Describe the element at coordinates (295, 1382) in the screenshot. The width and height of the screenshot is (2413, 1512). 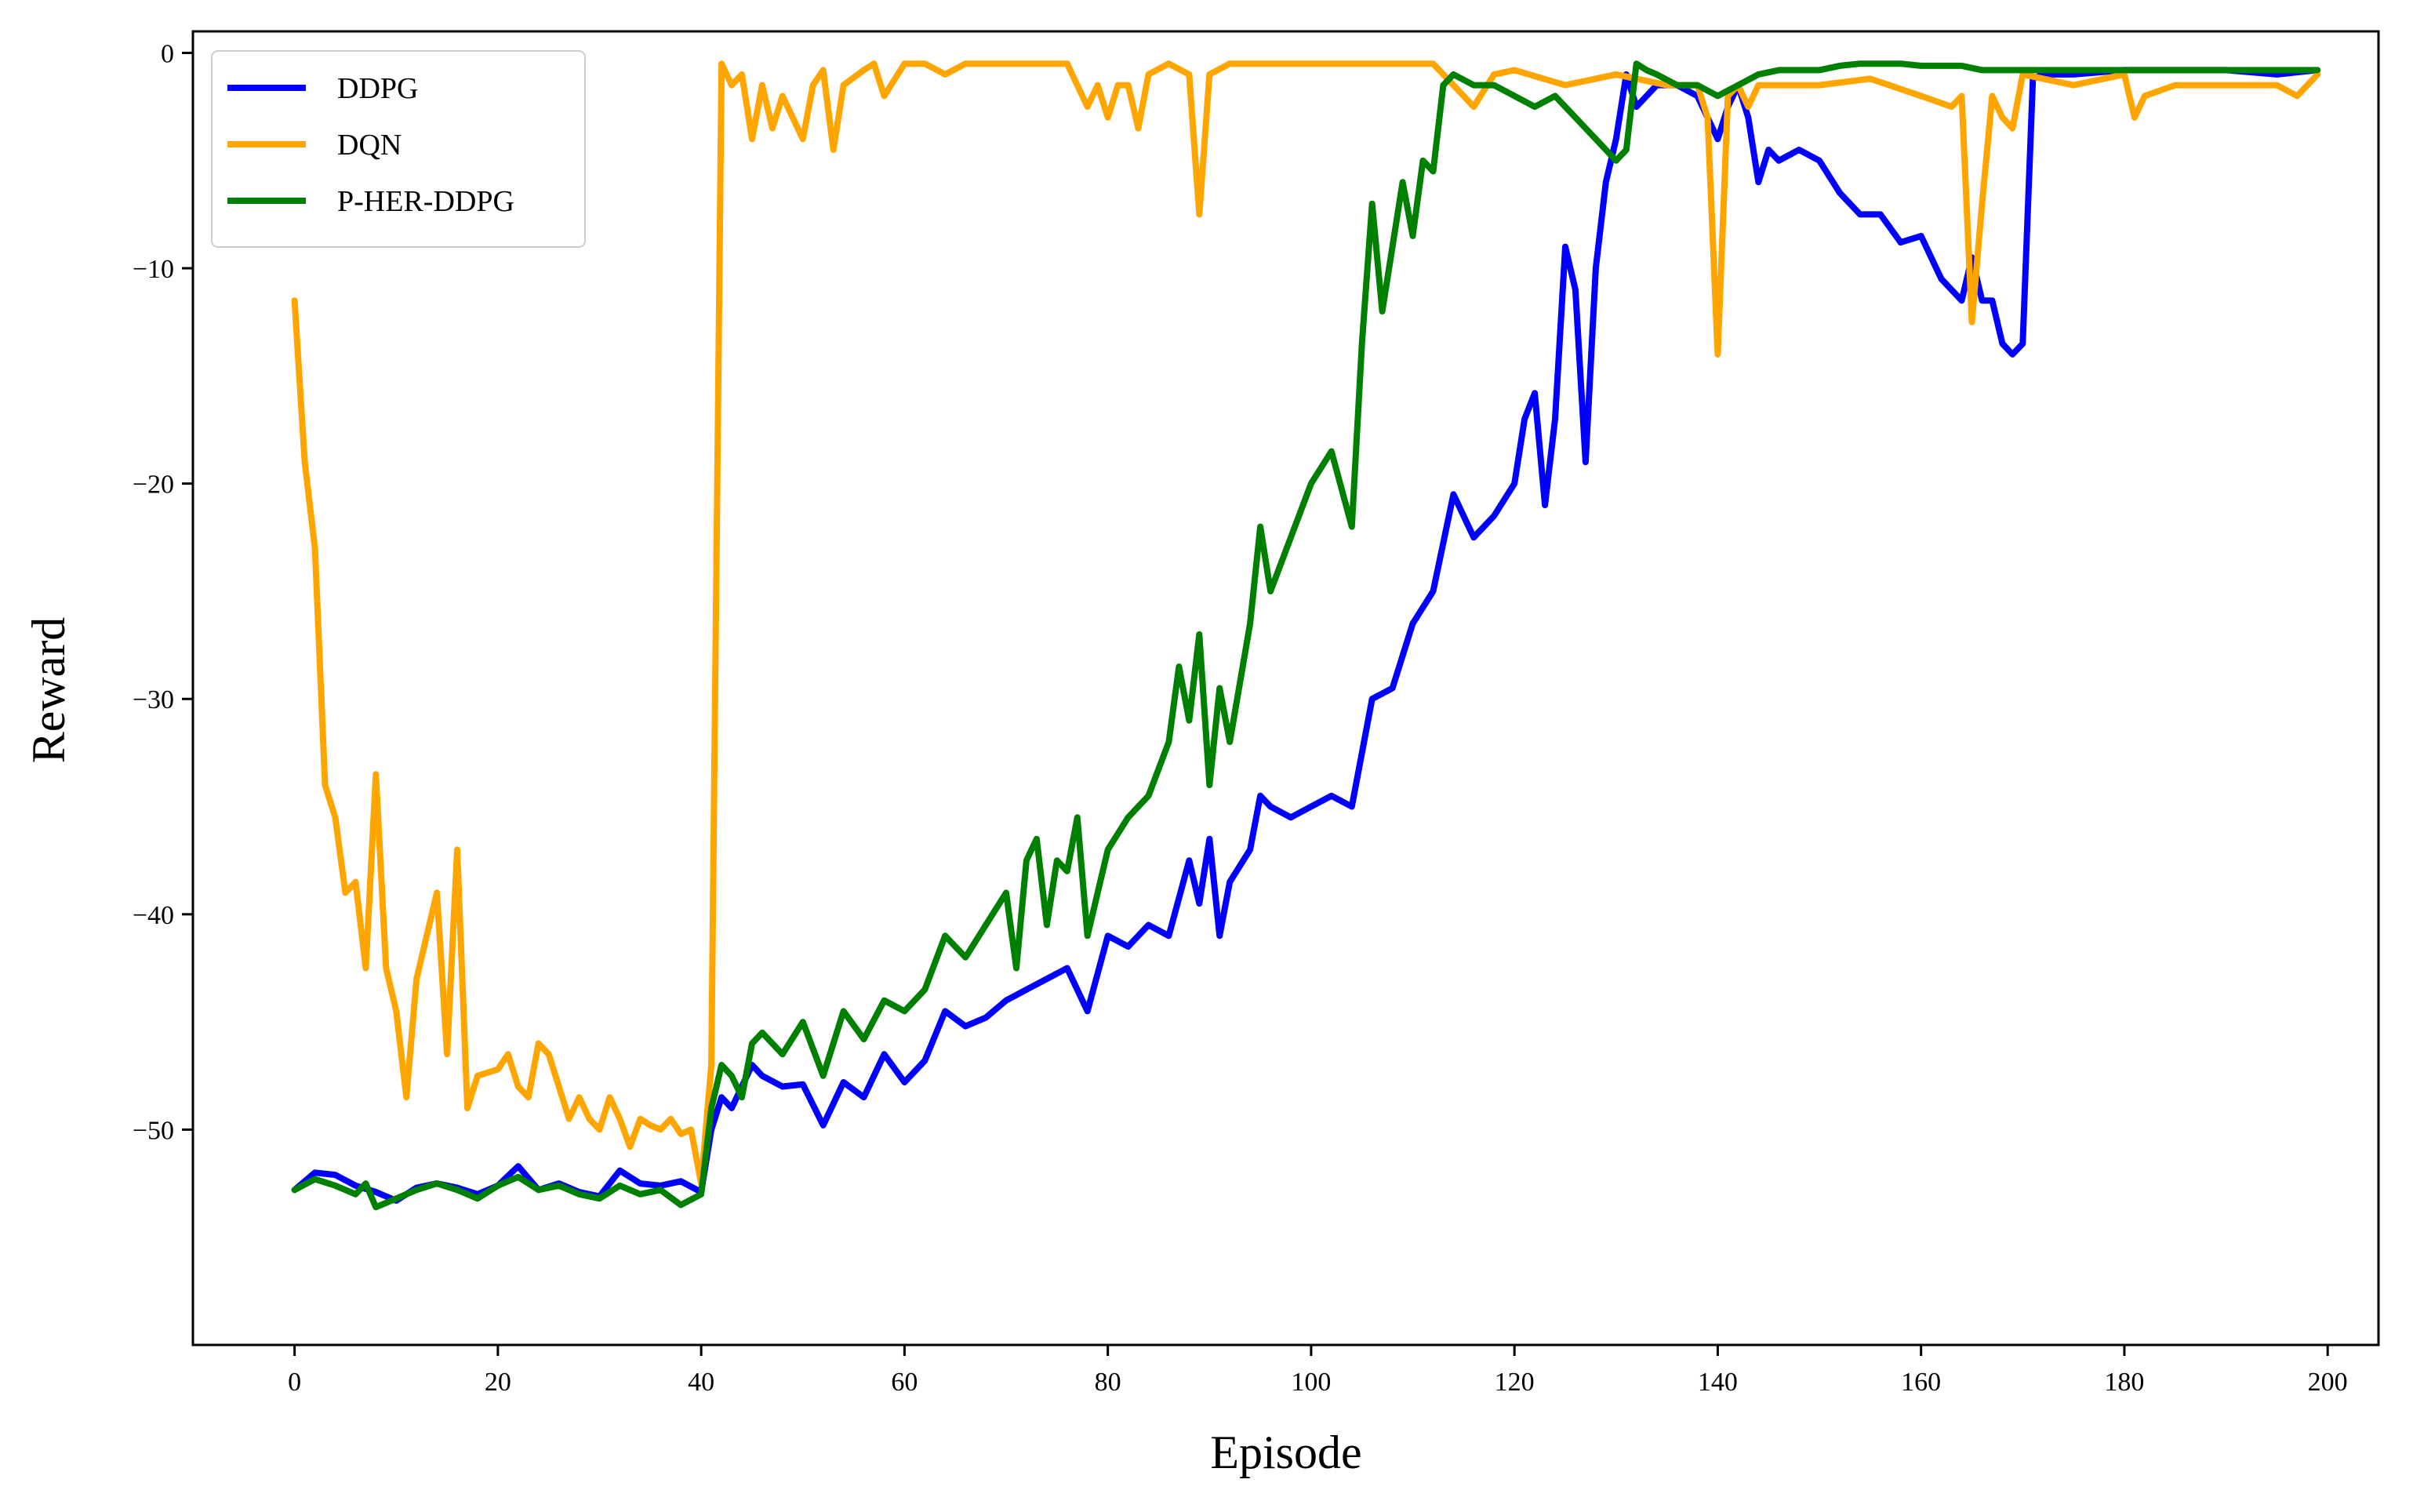
I see `x-tick-label: 0` at that location.